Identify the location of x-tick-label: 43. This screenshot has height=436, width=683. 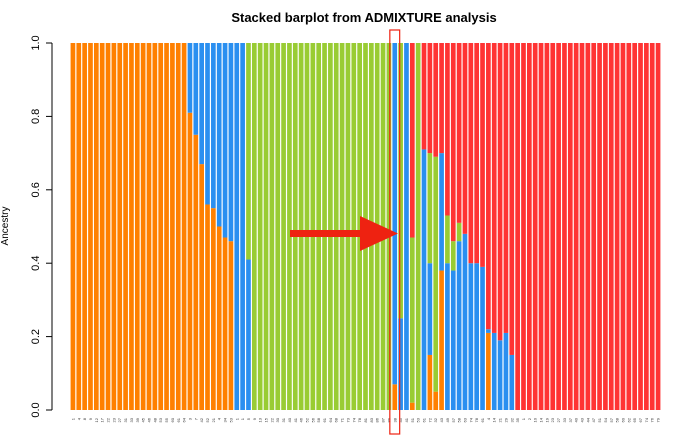
(582, 419).